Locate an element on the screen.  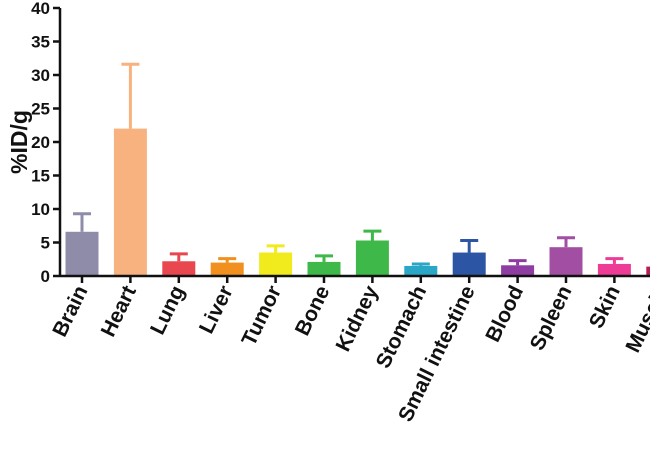
bar-spleen is located at coordinates (566, 261).